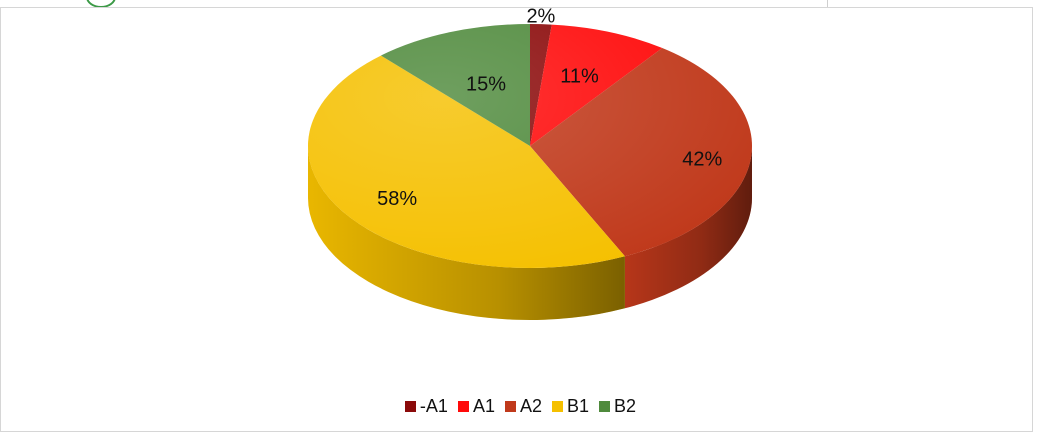  What do you see at coordinates (827, 4) in the screenshot?
I see `header-divider` at bounding box center [827, 4].